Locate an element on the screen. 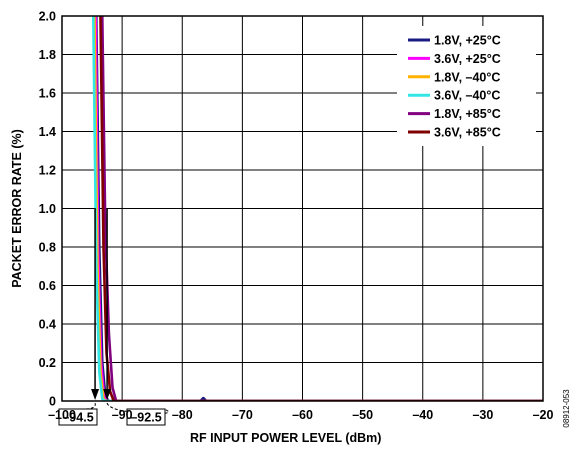 This screenshot has width=574, height=450. x-tick-label: –40 is located at coordinates (422, 415).